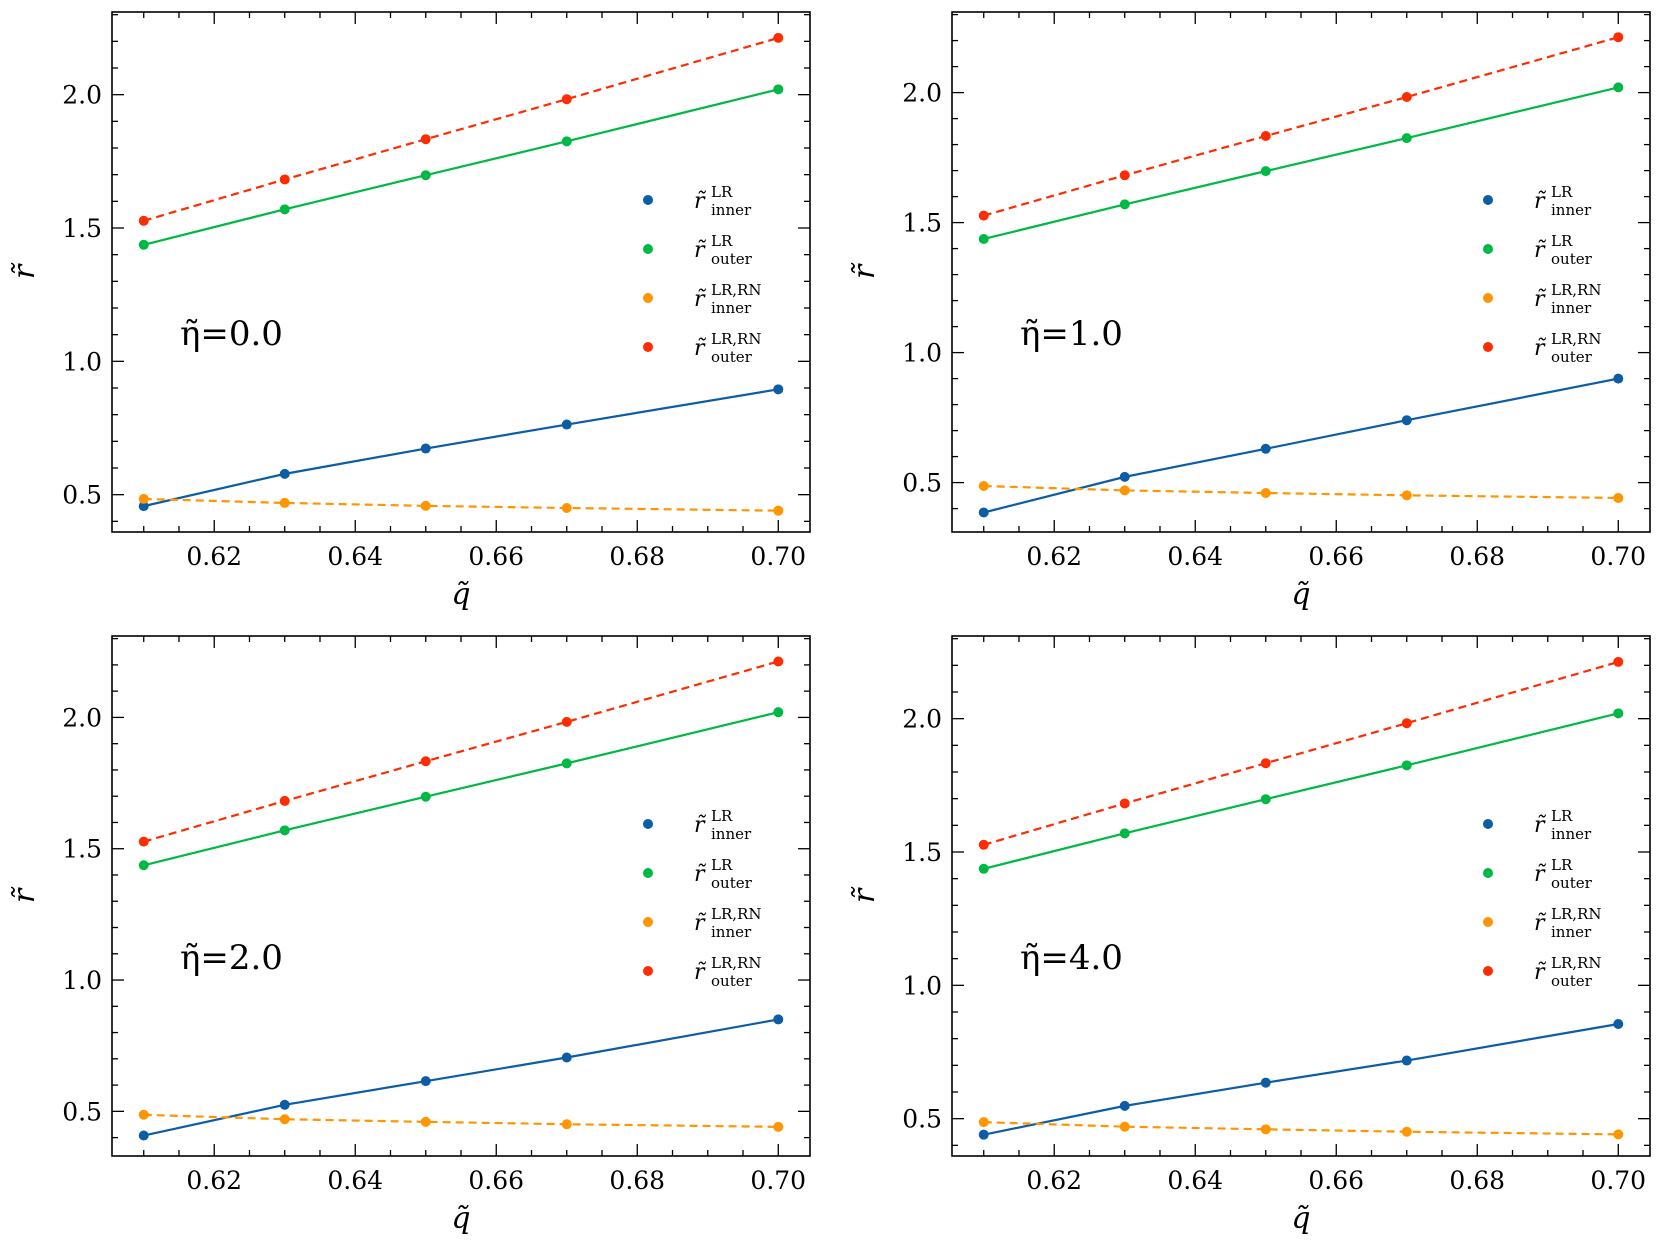 The height and width of the screenshot is (1255, 1660). I want to click on y-tick-label: 1.0, so click(82, 980).